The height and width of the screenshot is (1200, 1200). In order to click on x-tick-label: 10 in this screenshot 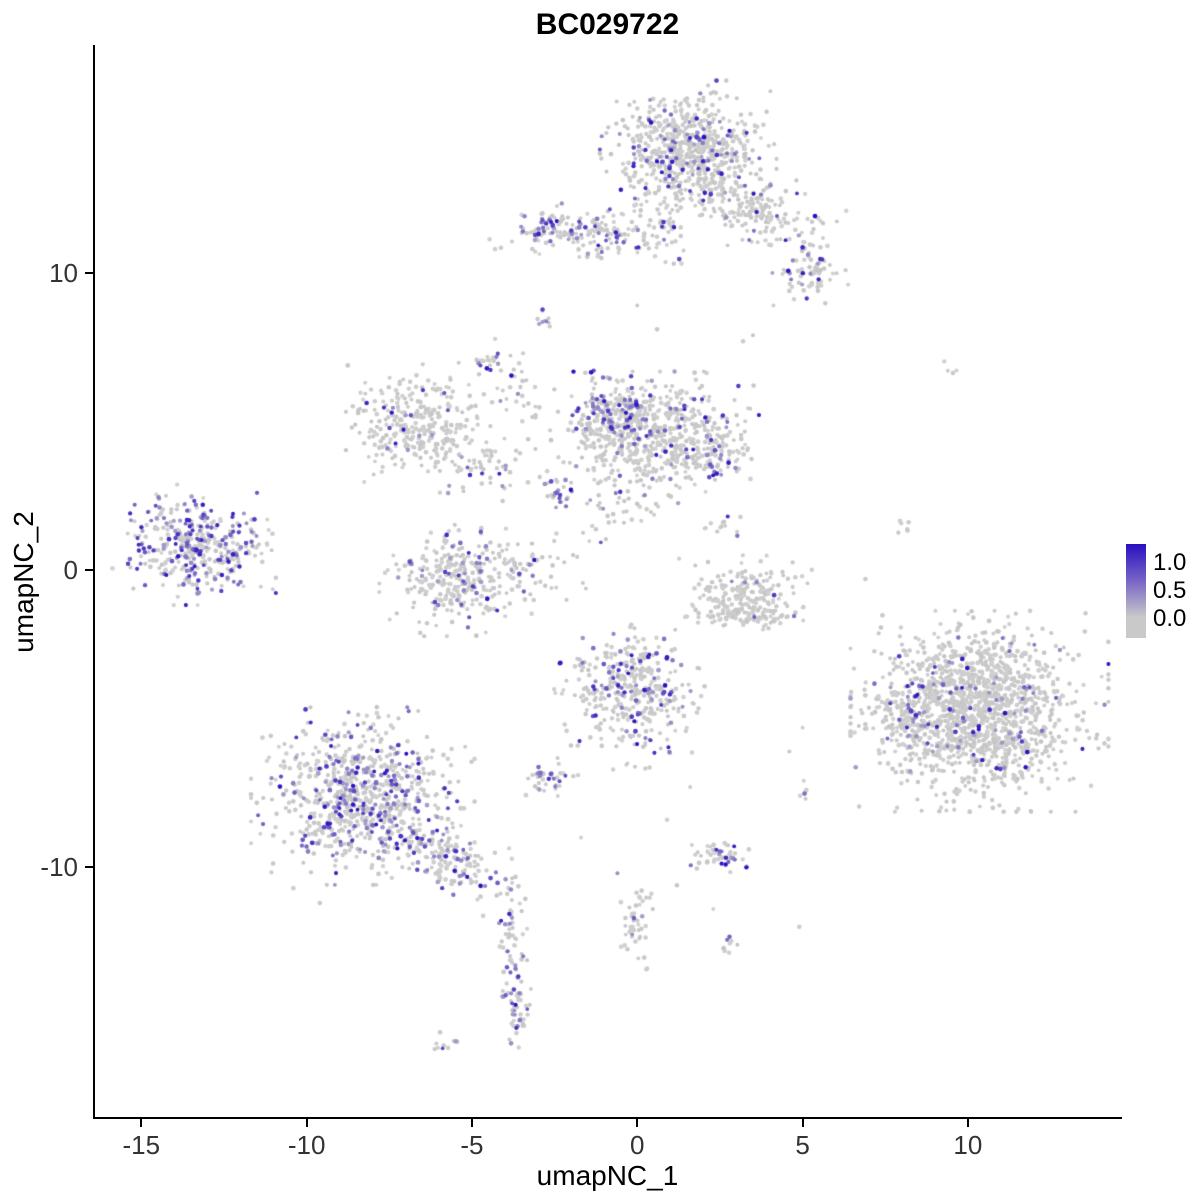, I will do `click(968, 1145)`.